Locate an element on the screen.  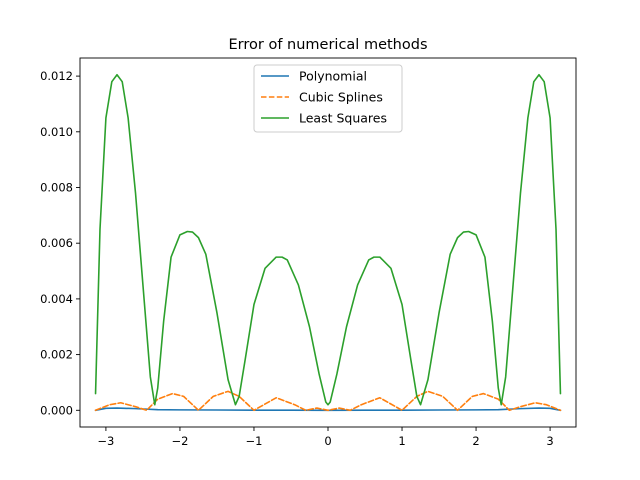
legend-label: Polynomial is located at coordinates (333, 76).